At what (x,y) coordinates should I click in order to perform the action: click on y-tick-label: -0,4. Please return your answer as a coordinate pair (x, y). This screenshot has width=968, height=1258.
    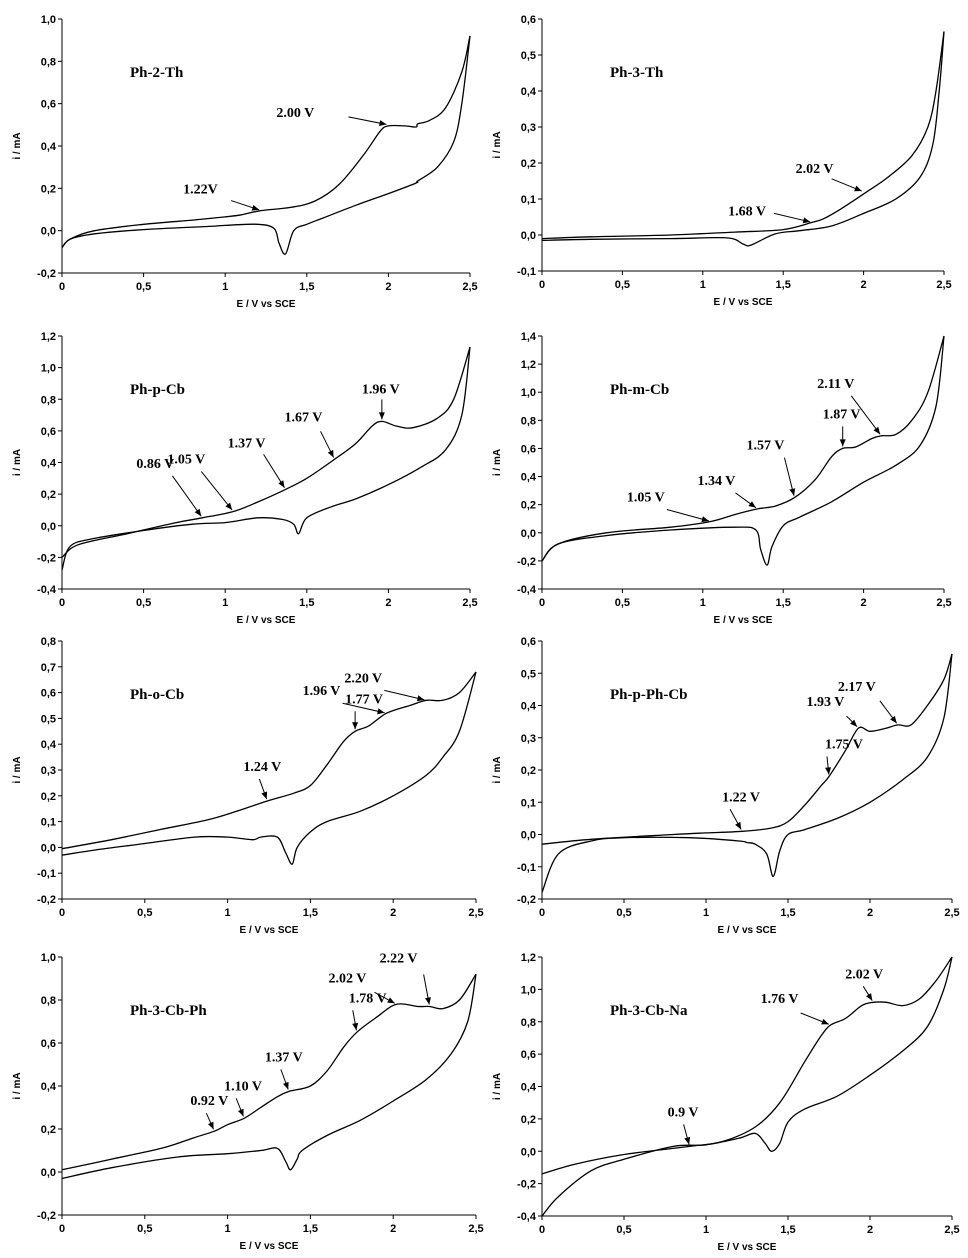
    Looking at the image, I should click on (527, 590).